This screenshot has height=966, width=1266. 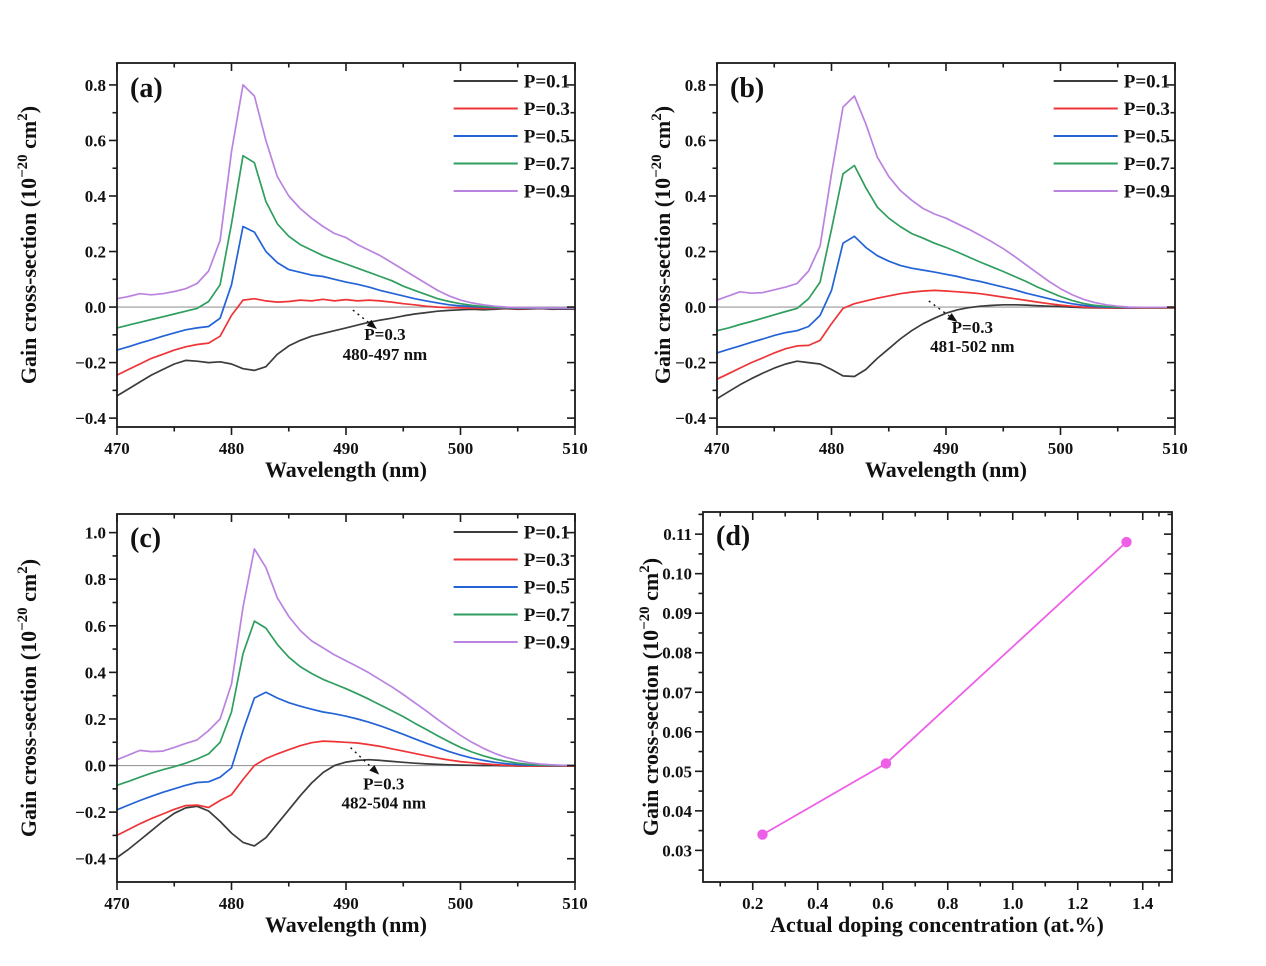 What do you see at coordinates (547, 560) in the screenshot?
I see `panel-c-legend-label: P=0.3` at bounding box center [547, 560].